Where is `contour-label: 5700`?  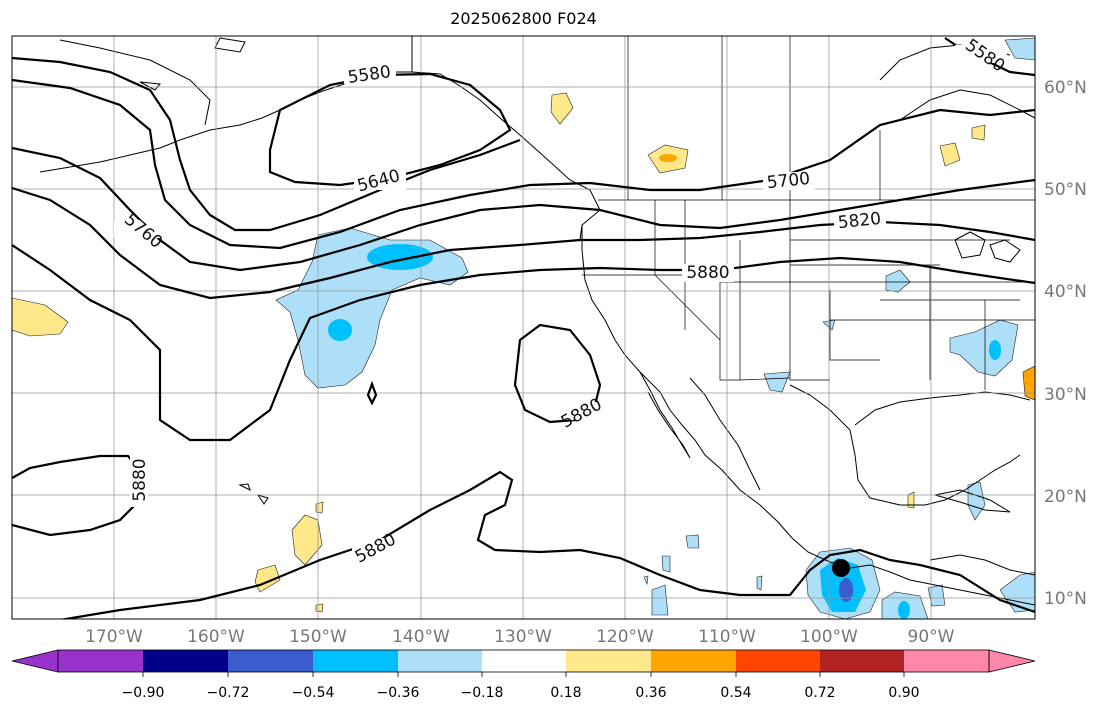 contour-label: 5700 is located at coordinates (788, 181).